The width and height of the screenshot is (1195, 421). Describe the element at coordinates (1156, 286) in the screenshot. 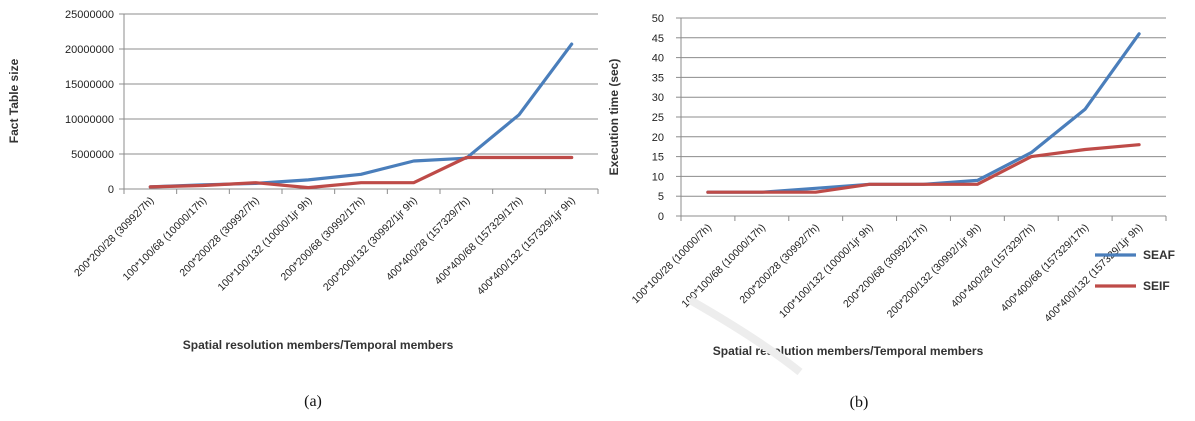

I see `legend-label-seif: SEIF` at that location.